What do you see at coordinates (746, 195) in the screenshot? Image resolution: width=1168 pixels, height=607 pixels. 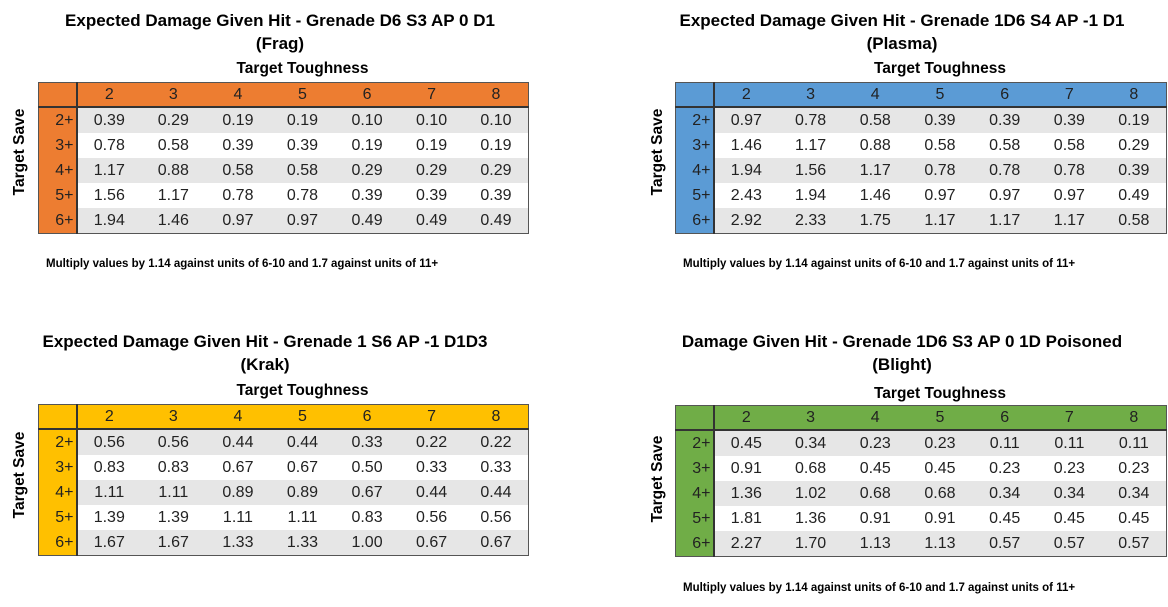 I see `damage-value-cell: 2.43` at bounding box center [746, 195].